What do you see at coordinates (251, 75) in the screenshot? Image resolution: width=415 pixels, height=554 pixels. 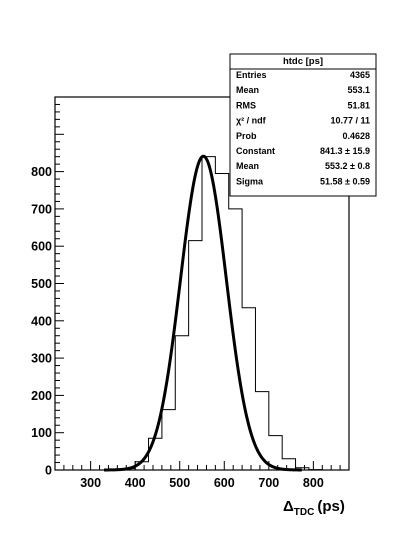 I see `stats-row-label: Entries` at bounding box center [251, 75].